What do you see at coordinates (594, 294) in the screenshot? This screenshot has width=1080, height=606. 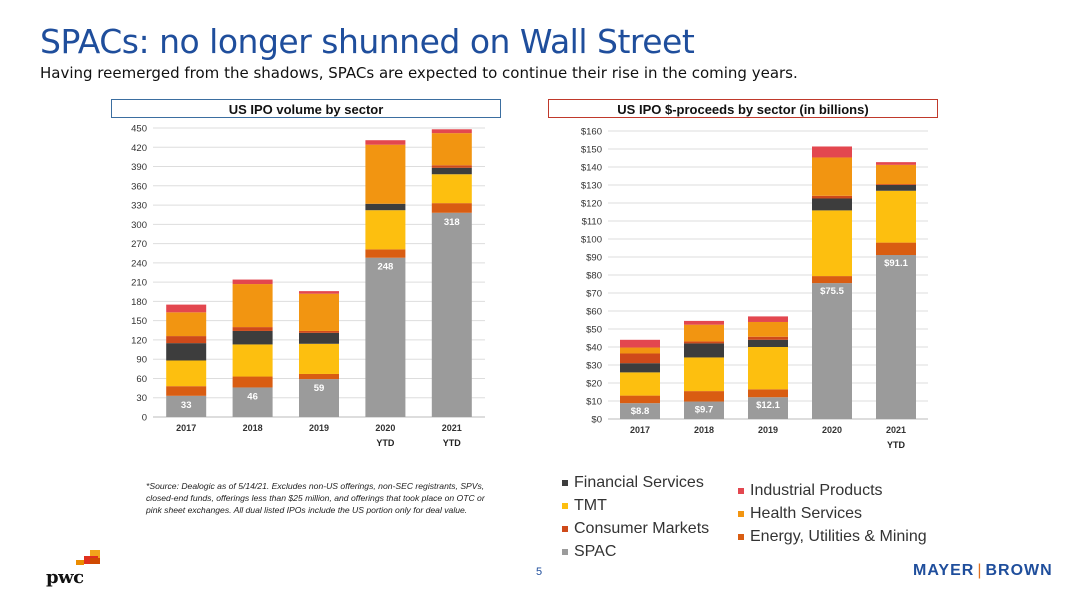 I see `y-tick-label: $70` at bounding box center [594, 294].